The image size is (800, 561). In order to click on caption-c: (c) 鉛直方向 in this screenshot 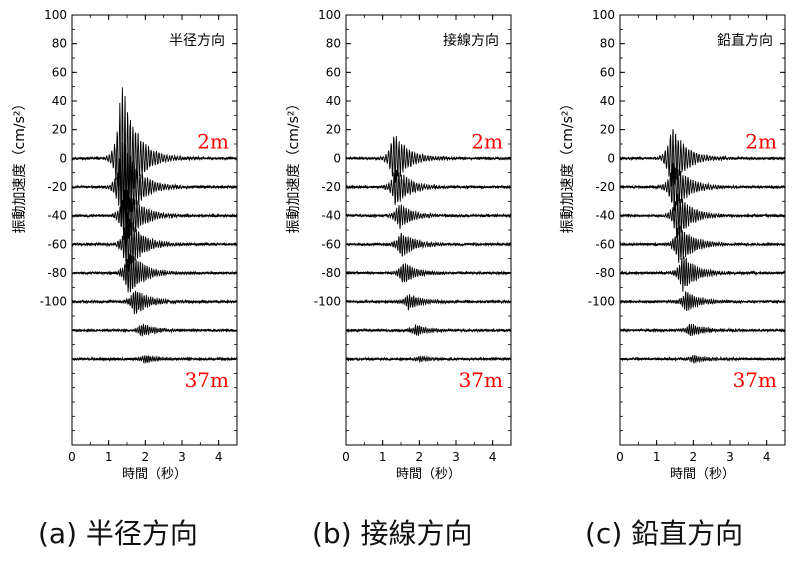, I will do `click(664, 533)`.